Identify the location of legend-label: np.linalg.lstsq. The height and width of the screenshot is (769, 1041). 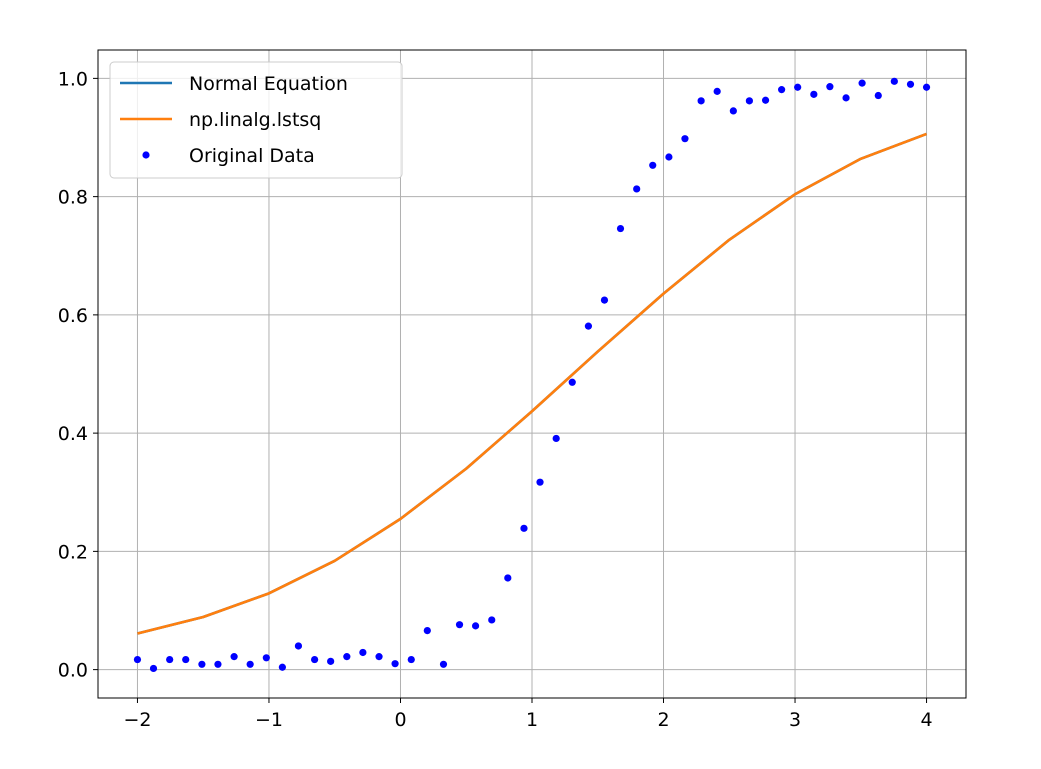
(255, 120).